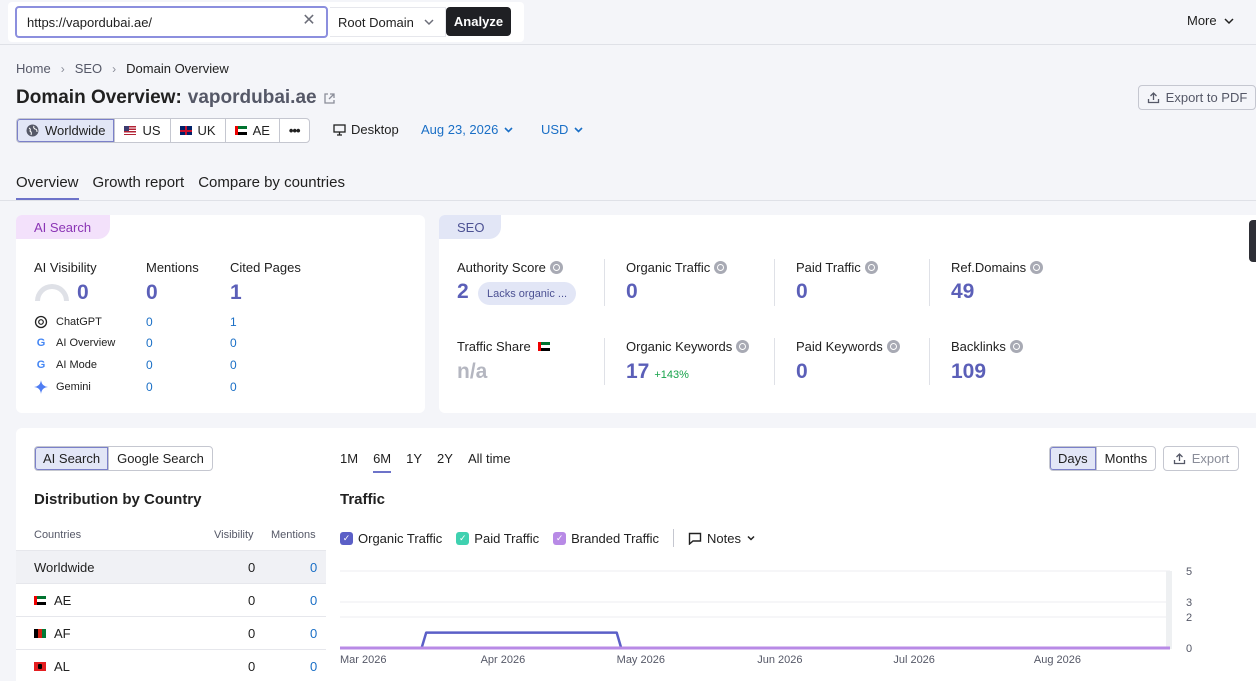  I want to click on external-link-icon, so click(329, 98).